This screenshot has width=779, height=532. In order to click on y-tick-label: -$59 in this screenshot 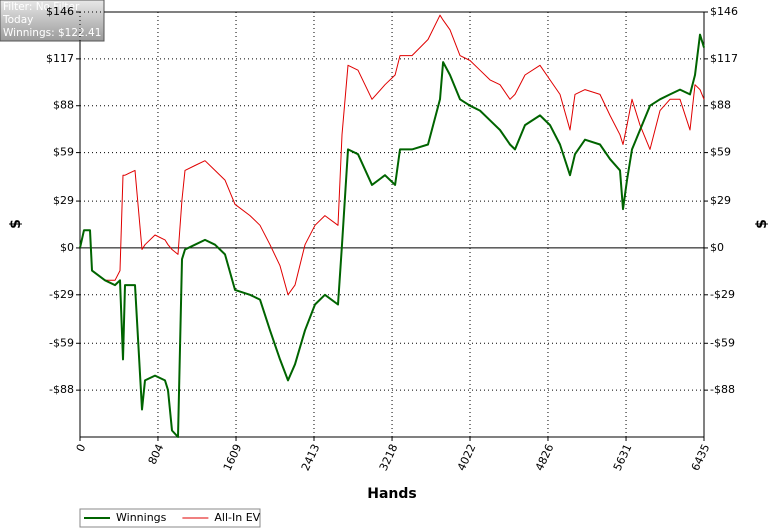, I will do `click(61, 342)`.